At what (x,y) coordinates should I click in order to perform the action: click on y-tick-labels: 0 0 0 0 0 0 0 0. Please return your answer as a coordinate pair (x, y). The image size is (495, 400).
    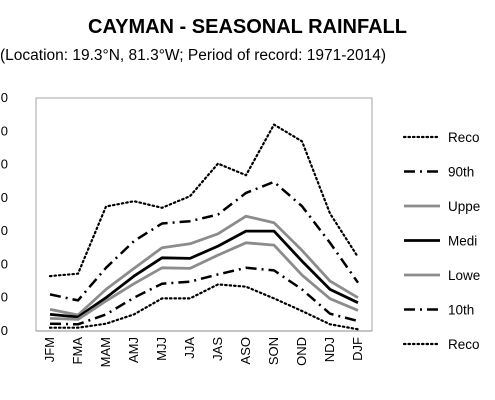
    Looking at the image, I should click on (4, 214).